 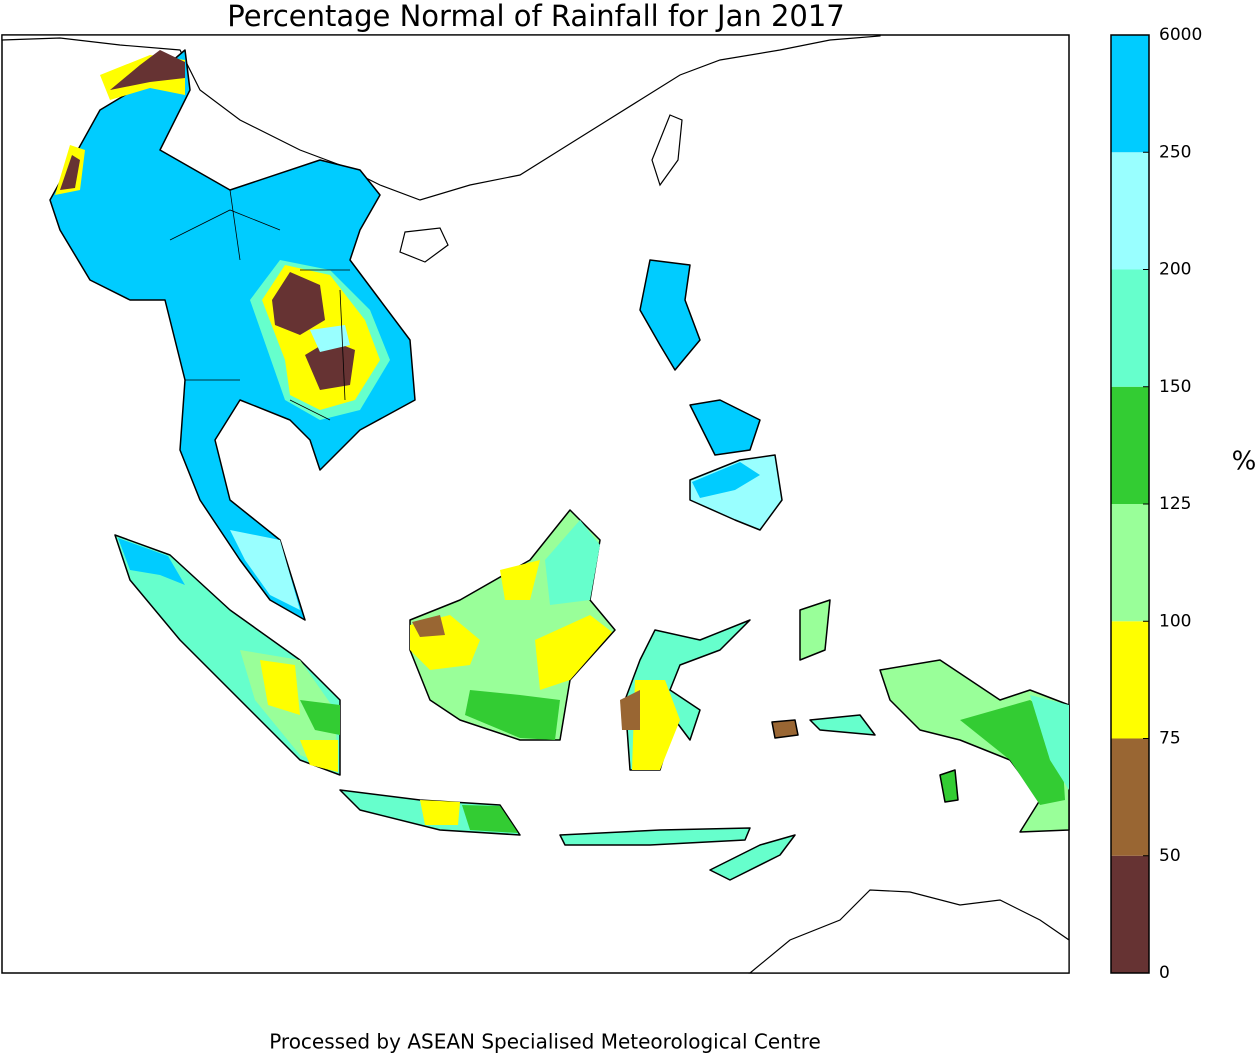 I want to click on australia, so click(x=909, y=931).